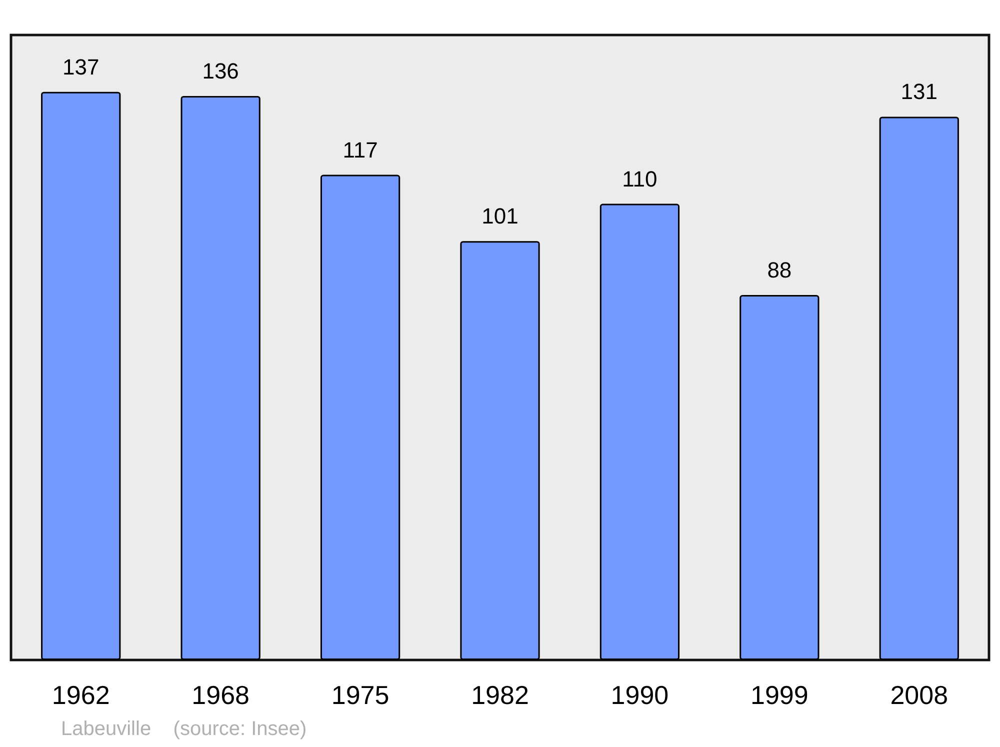 This screenshot has height=747, width=1000. What do you see at coordinates (220, 71) in the screenshot?
I see `data-label: 136` at bounding box center [220, 71].